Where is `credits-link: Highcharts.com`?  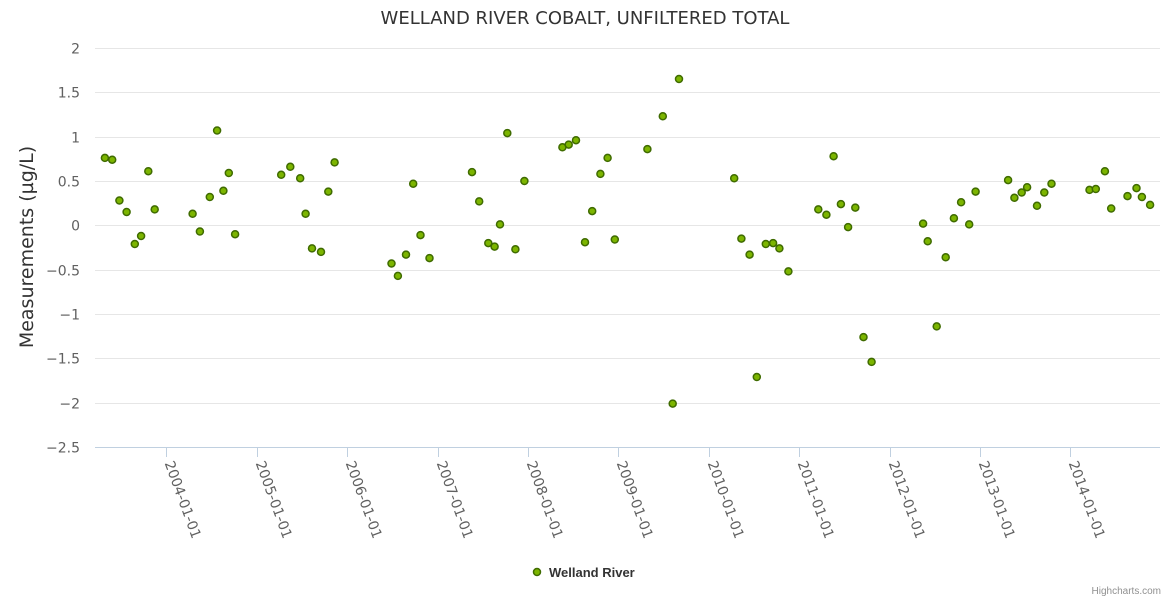 credits-link: Highcharts.com is located at coordinates (1126, 591).